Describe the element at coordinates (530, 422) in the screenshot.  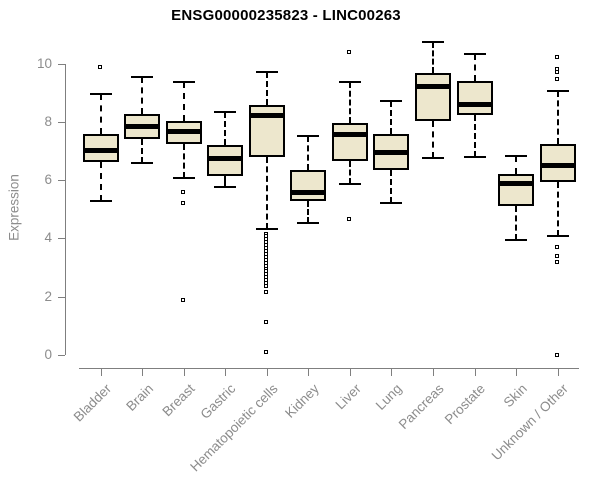
I see `x-category-label: Unknown / Other` at that location.